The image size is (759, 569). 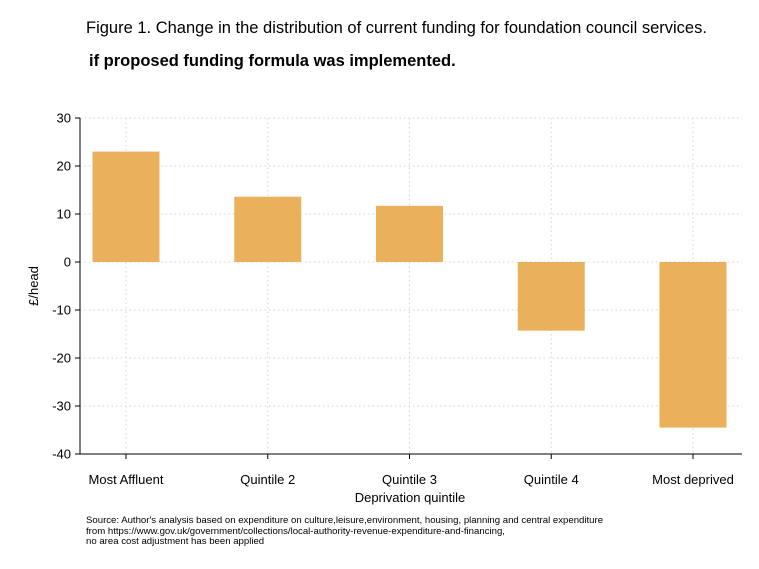 What do you see at coordinates (64, 166) in the screenshot?
I see `y-tick-label: 20` at bounding box center [64, 166].